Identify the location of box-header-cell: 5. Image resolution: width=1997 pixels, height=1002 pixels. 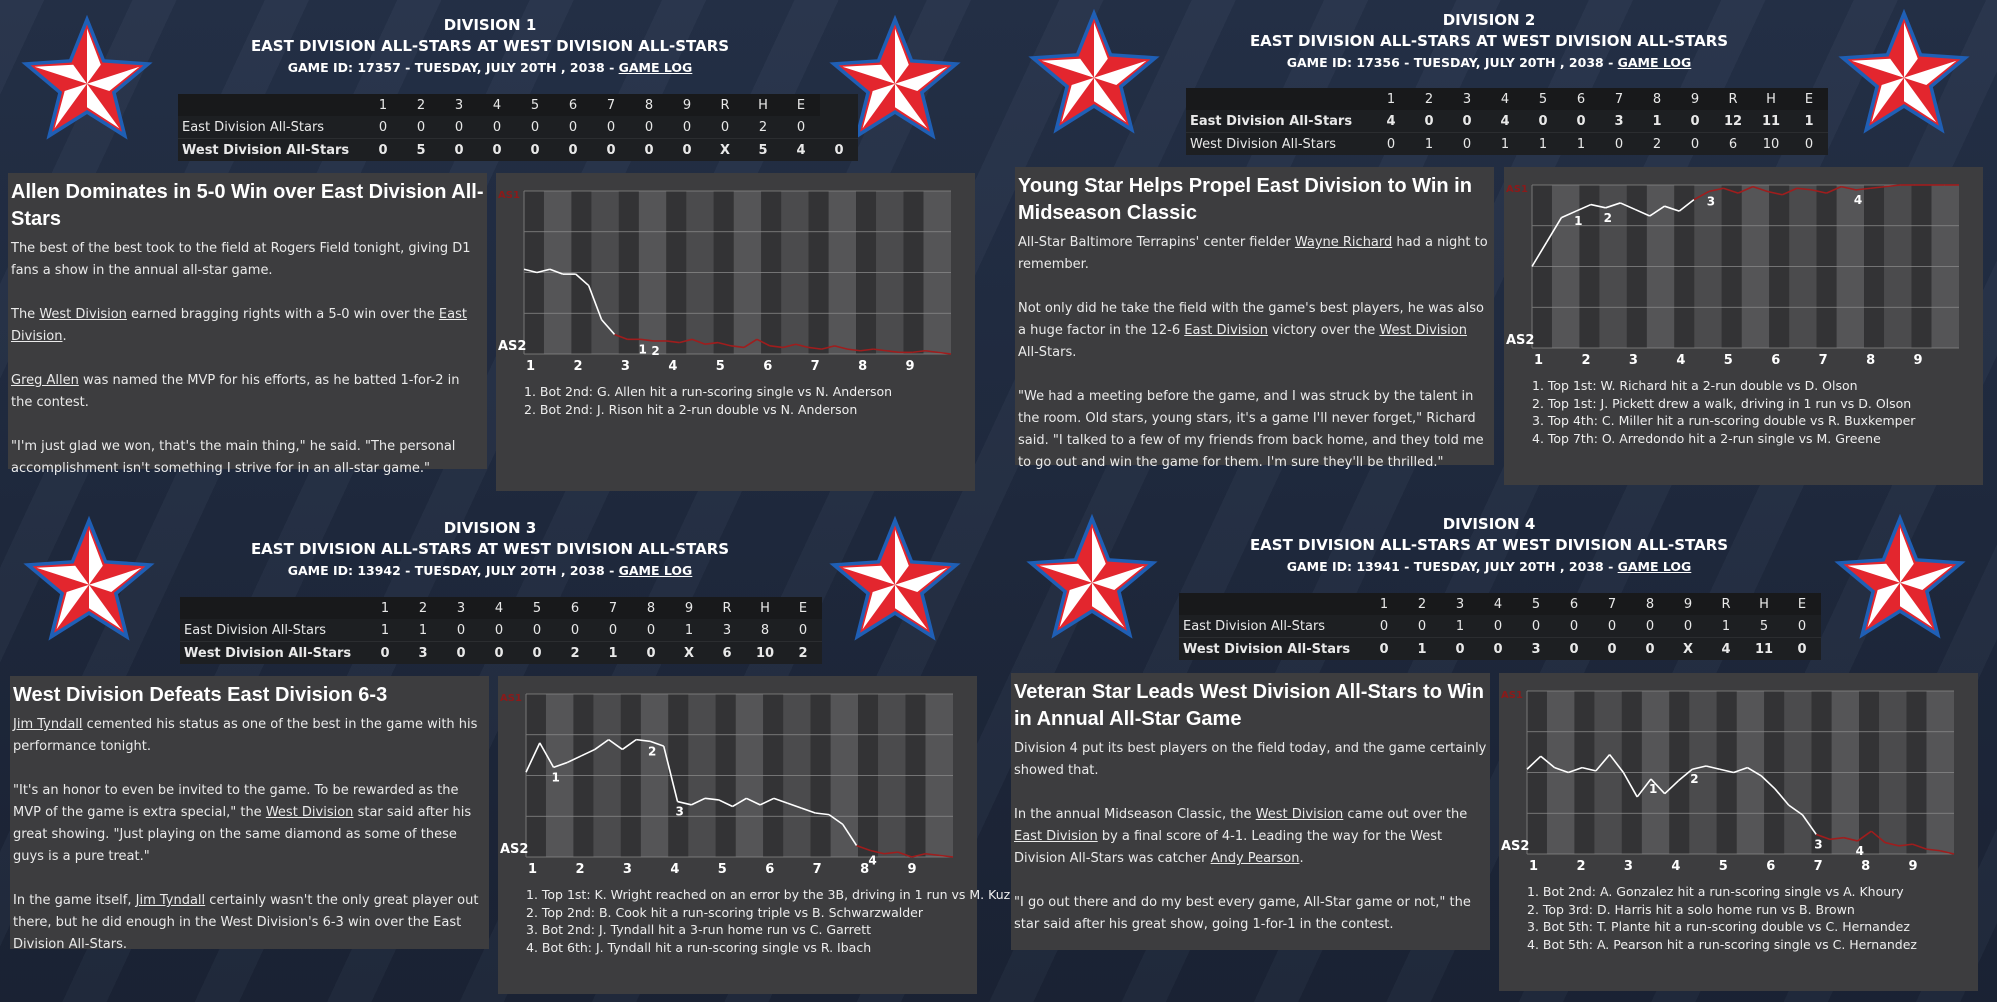
(537, 608).